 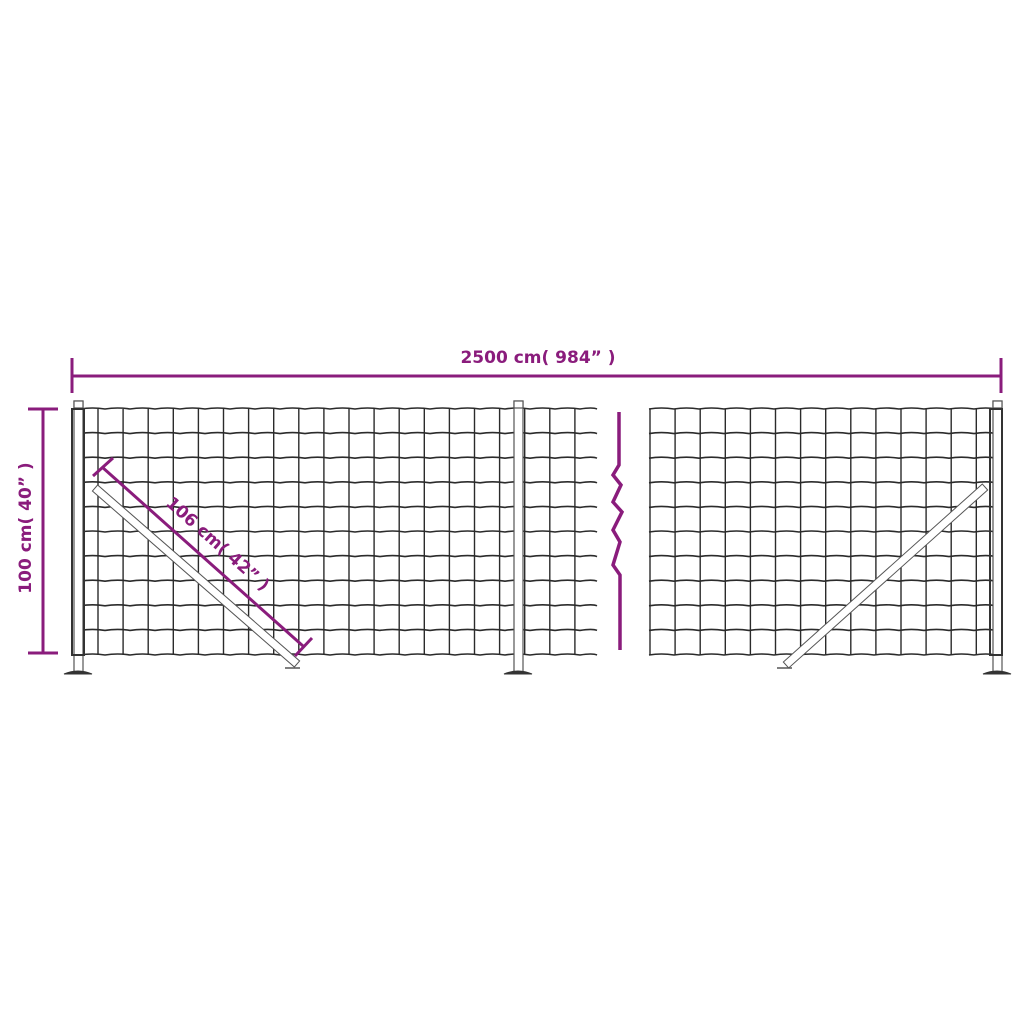 I want to click on zigzag-break-icon, so click(x=617, y=531).